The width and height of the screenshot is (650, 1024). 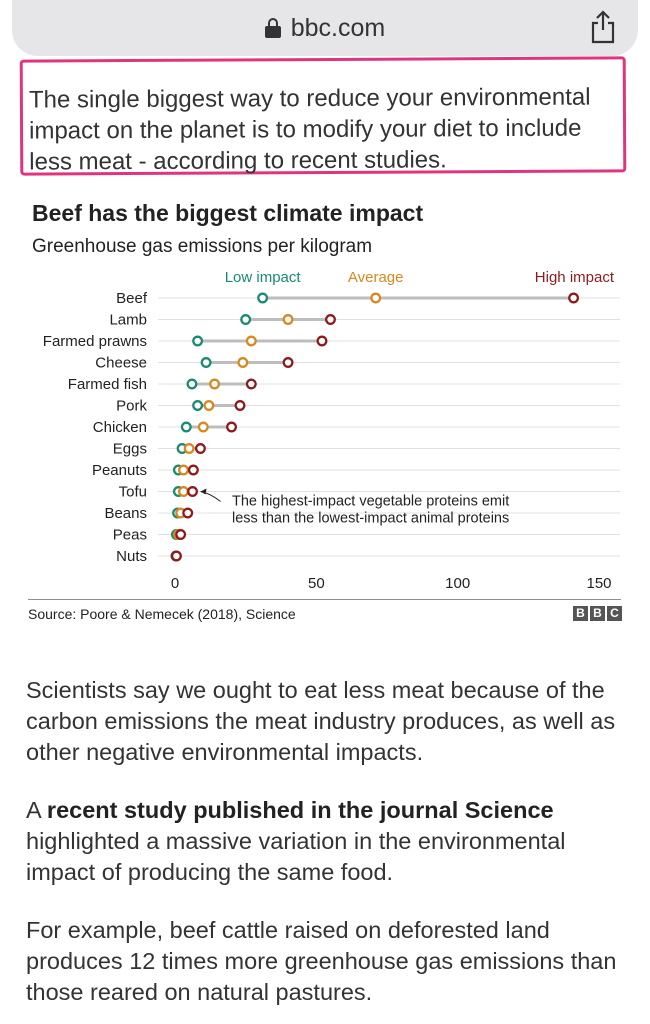 I want to click on category-label: Eggs, so click(x=130, y=449).